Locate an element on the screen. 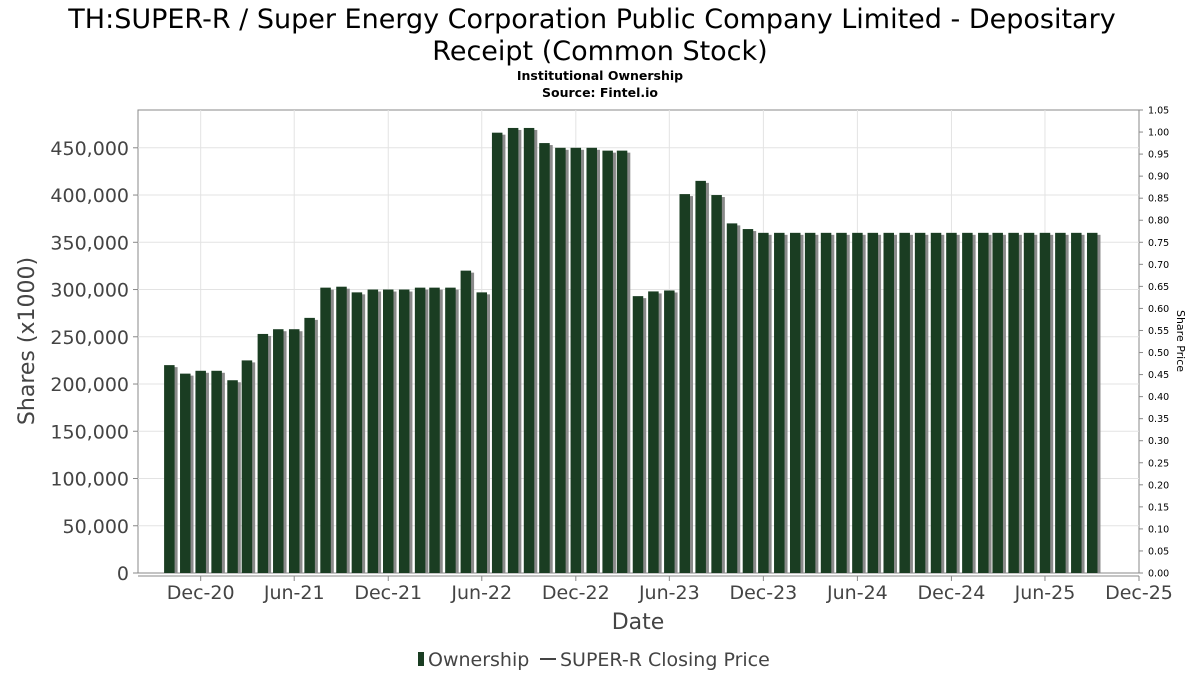 The image size is (1200, 675). chart-subtitle-line-2: Source: Fintel.io is located at coordinates (600, 92).